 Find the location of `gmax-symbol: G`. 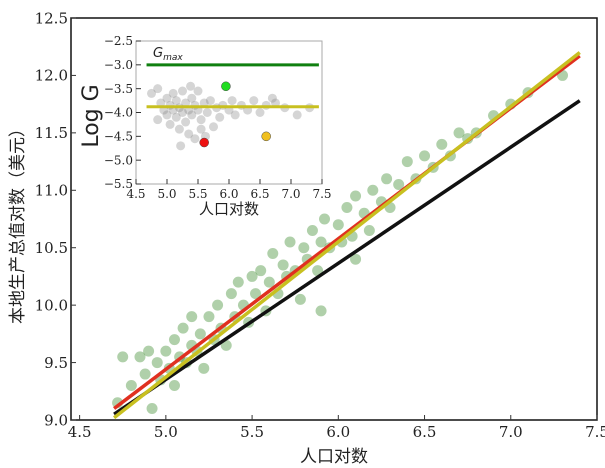

gmax-symbol: G is located at coordinates (158, 53).